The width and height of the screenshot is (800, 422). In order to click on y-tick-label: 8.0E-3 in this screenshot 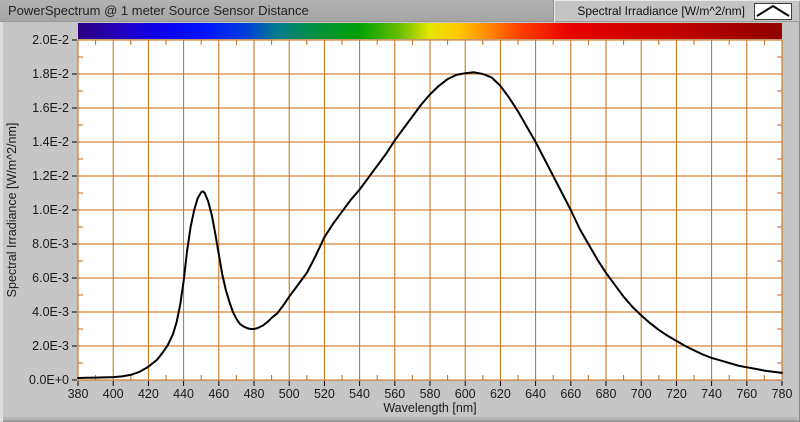, I will do `click(50, 244)`.